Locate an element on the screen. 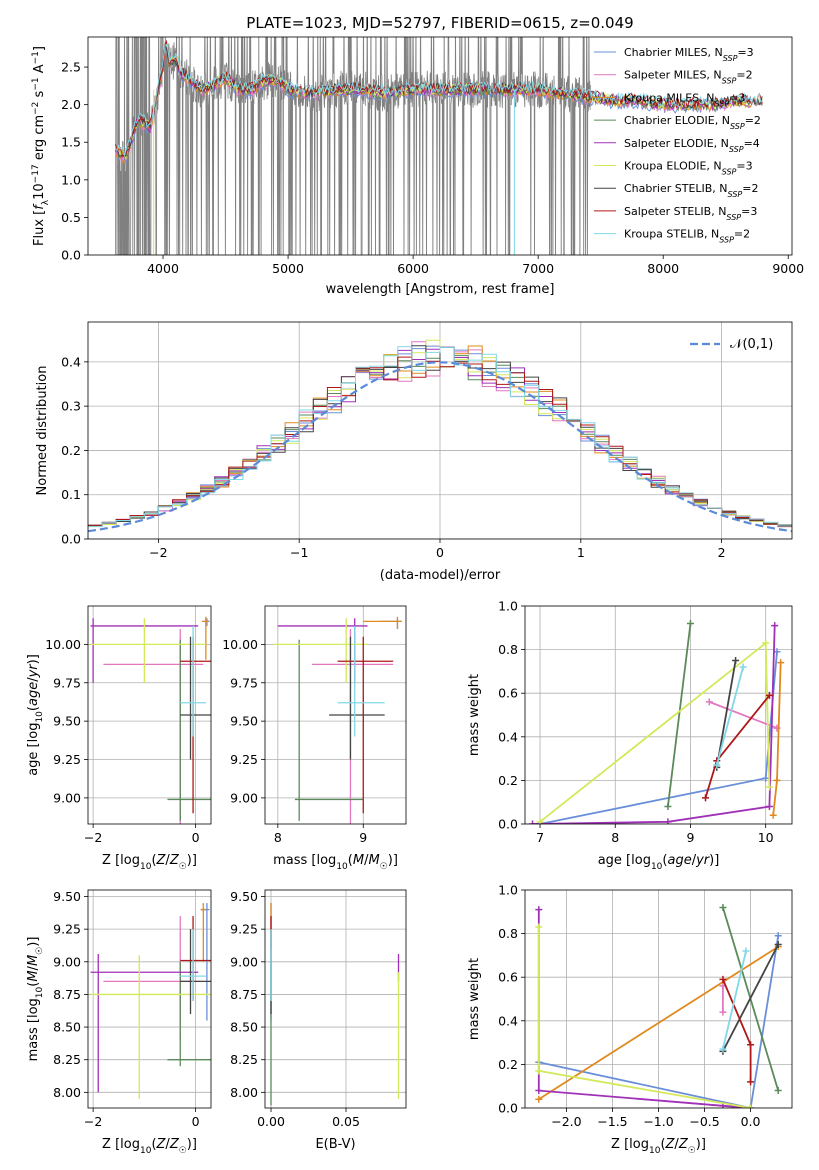  y-tick-label: 8.00 is located at coordinates (244, 1092).